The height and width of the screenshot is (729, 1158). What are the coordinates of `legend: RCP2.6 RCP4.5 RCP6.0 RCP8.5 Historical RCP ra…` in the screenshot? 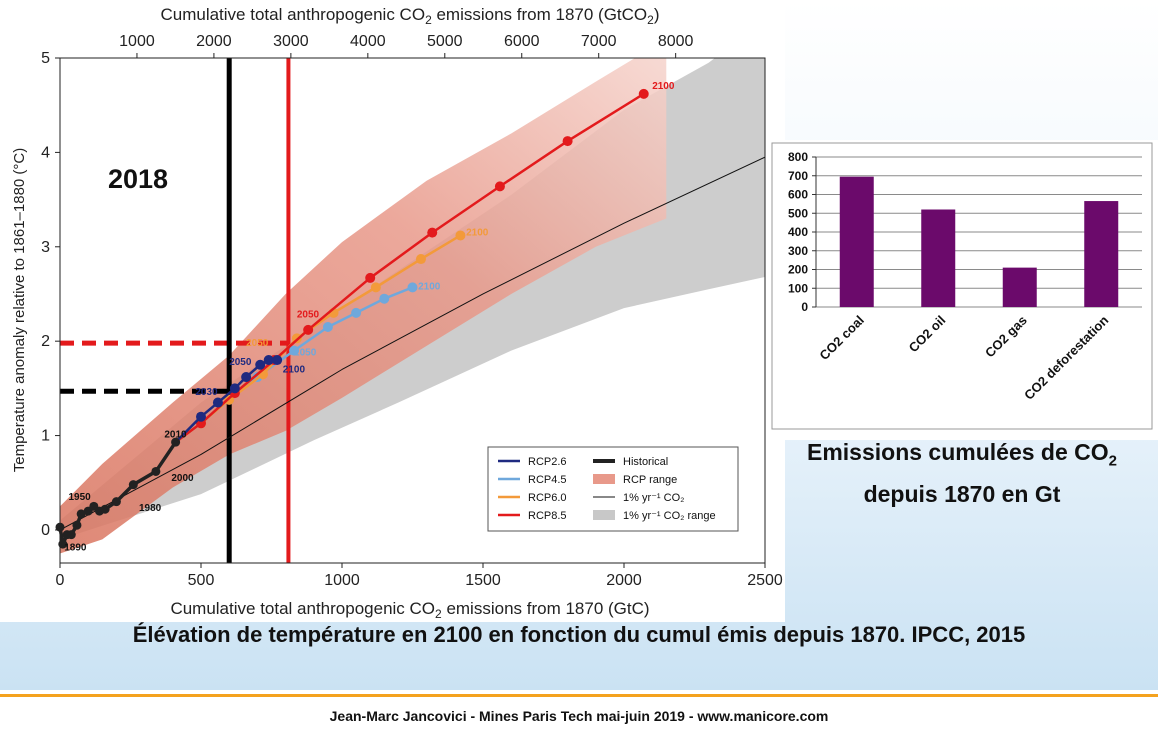 It's located at (613, 489).